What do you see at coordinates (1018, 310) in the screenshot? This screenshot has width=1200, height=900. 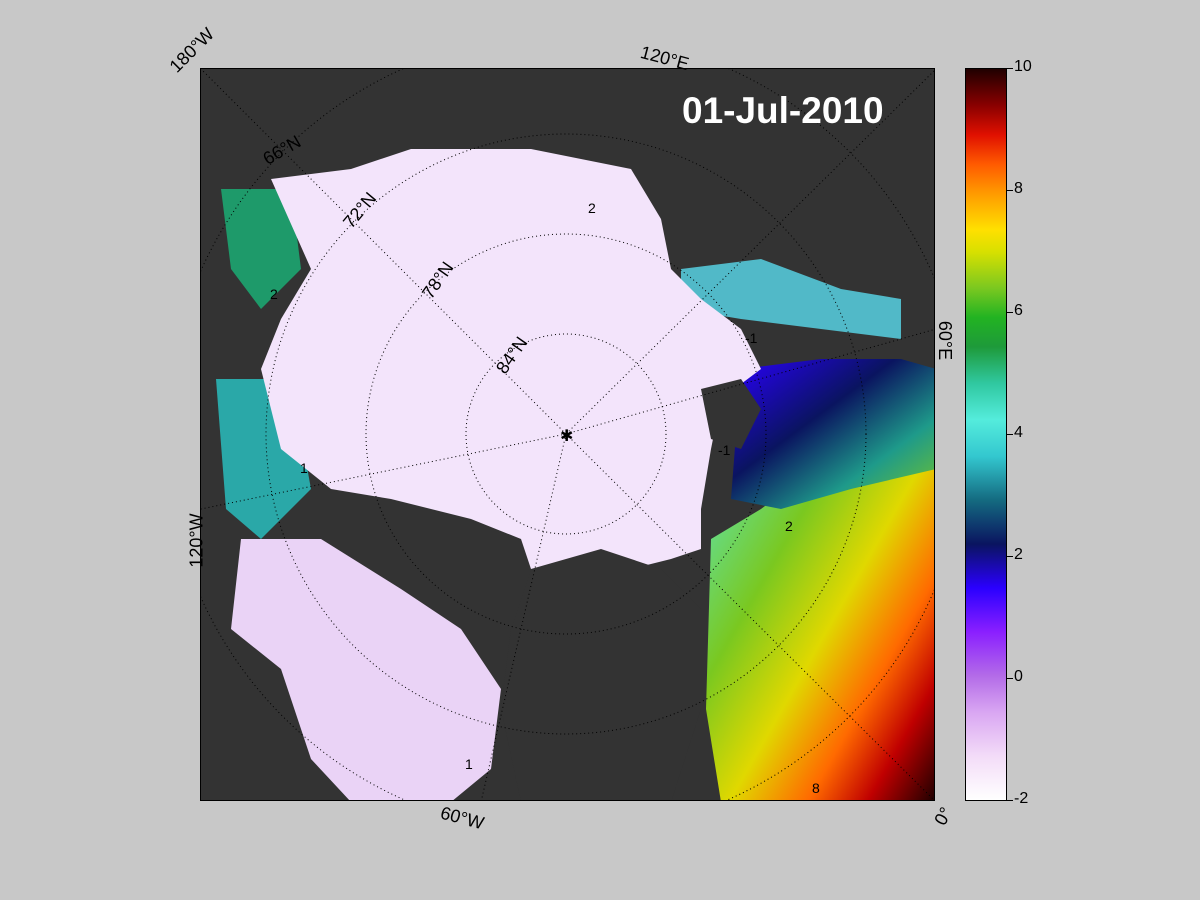 I see `colorbar-label: 6` at bounding box center [1018, 310].